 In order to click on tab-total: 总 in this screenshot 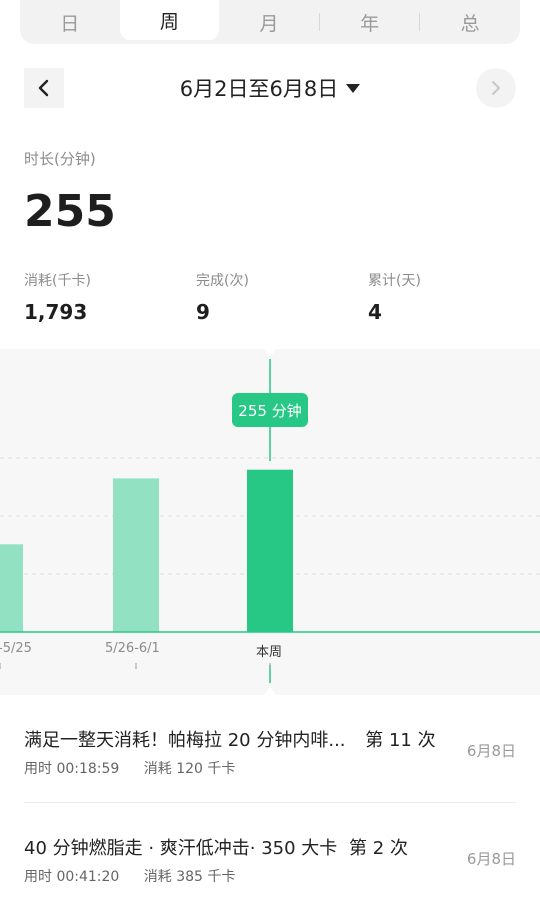, I will do `click(470, 22)`.